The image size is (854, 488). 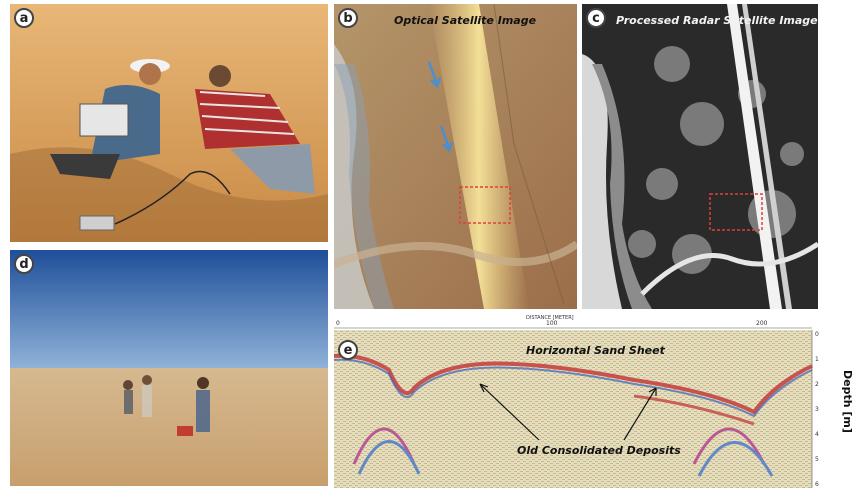 What do you see at coordinates (717, 20) in the screenshot?
I see `panel-c-caption: Processed Radar Satellite Image` at bounding box center [717, 20].